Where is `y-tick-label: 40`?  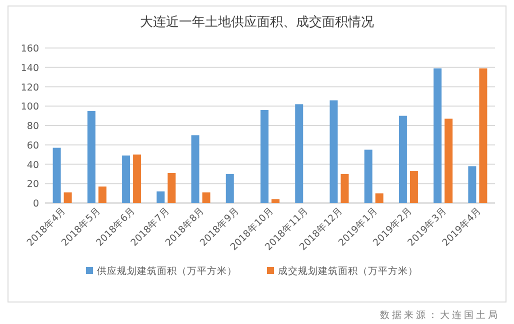
y-tick-label: 40 is located at coordinates (32, 165).